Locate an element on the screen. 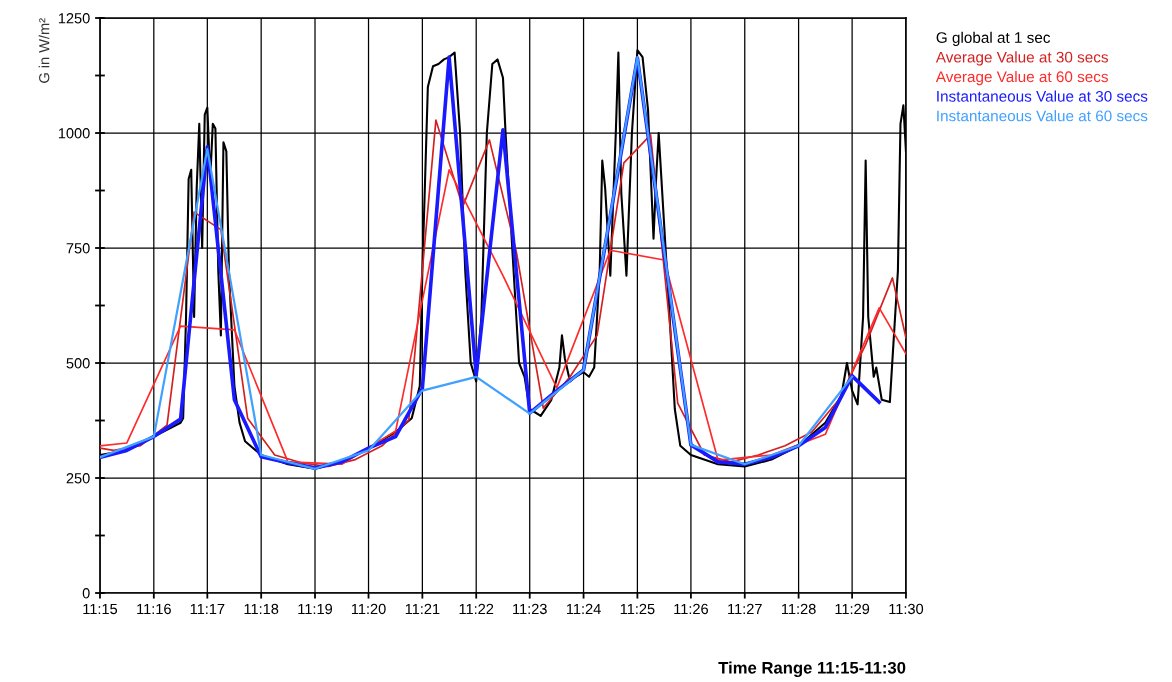  x-tick-label: 11:26 is located at coordinates (691, 609).